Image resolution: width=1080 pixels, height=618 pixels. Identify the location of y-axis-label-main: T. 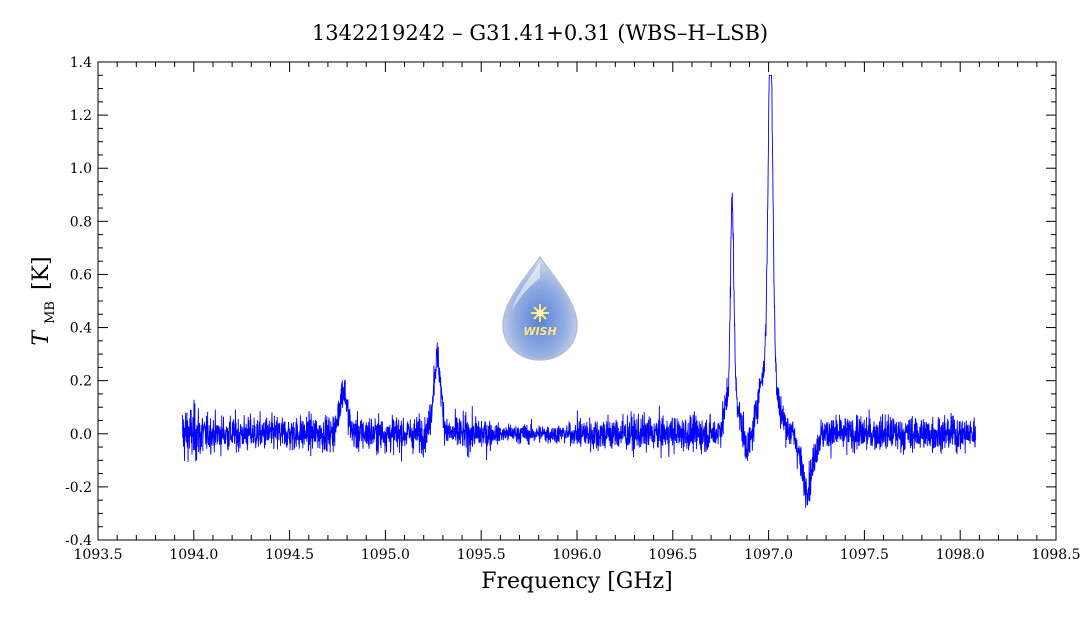
(41, 337).